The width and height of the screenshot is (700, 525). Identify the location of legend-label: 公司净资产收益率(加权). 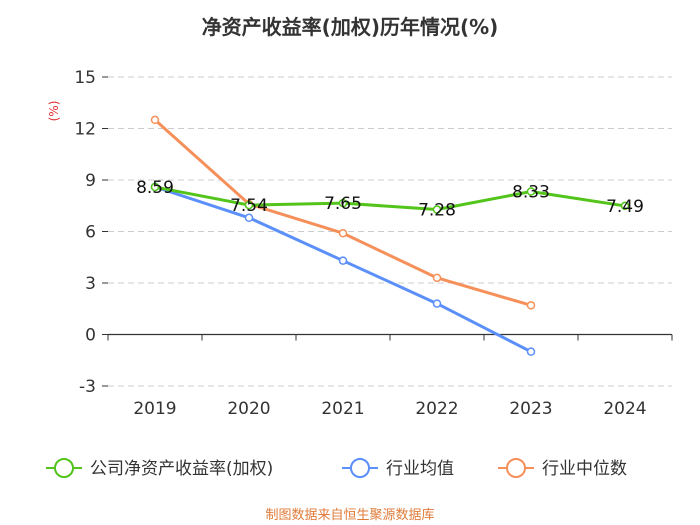
(181, 469).